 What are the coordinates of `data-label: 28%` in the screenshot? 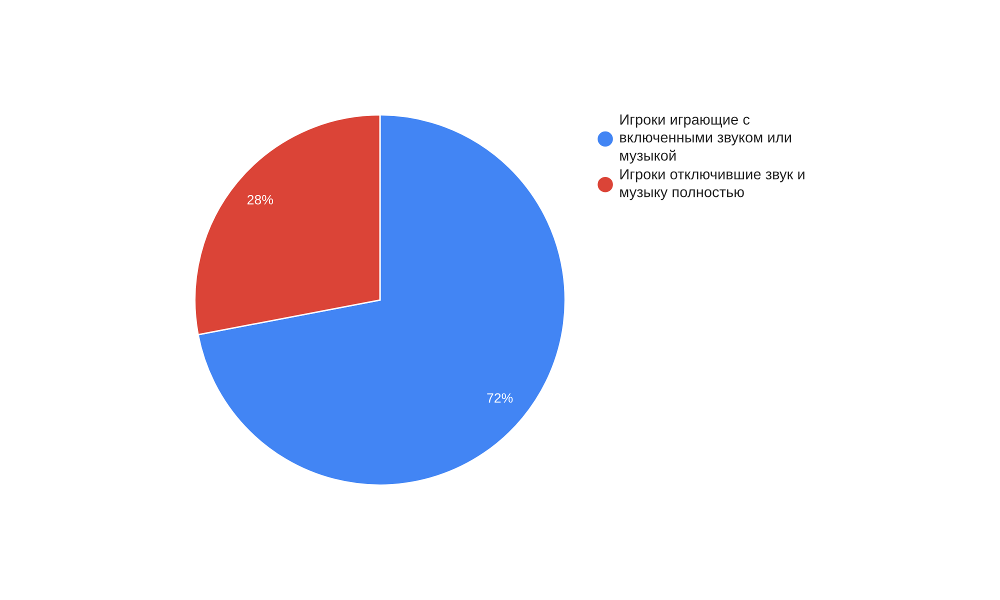 It's located at (260, 199).